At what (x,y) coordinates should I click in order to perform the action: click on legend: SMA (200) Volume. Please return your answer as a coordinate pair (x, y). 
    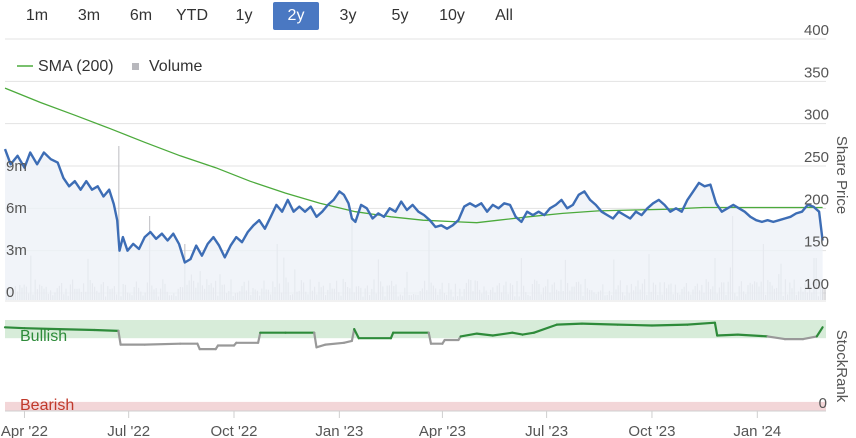
    Looking at the image, I should click on (109, 66).